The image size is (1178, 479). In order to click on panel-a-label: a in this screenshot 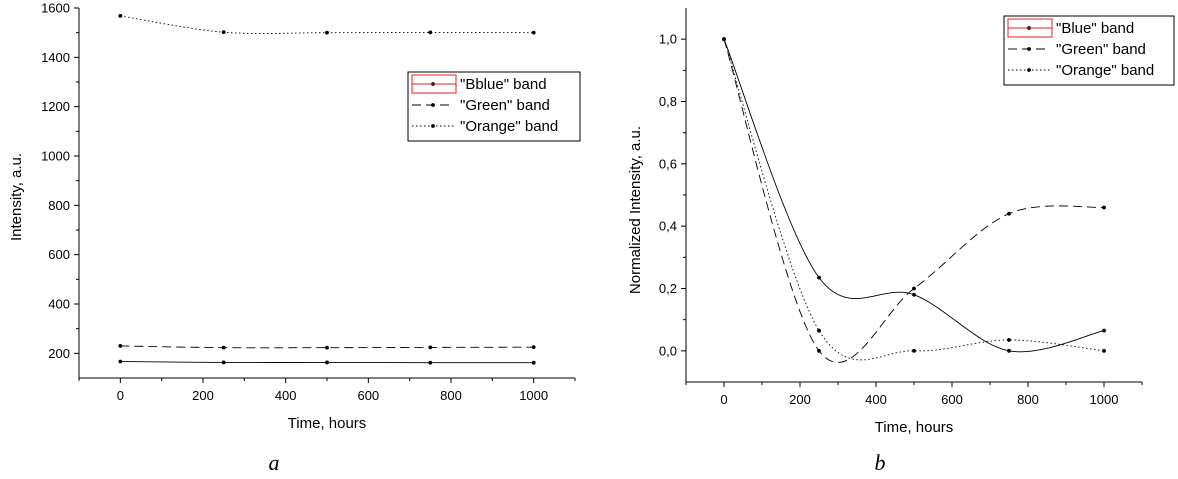, I will do `click(274, 462)`.